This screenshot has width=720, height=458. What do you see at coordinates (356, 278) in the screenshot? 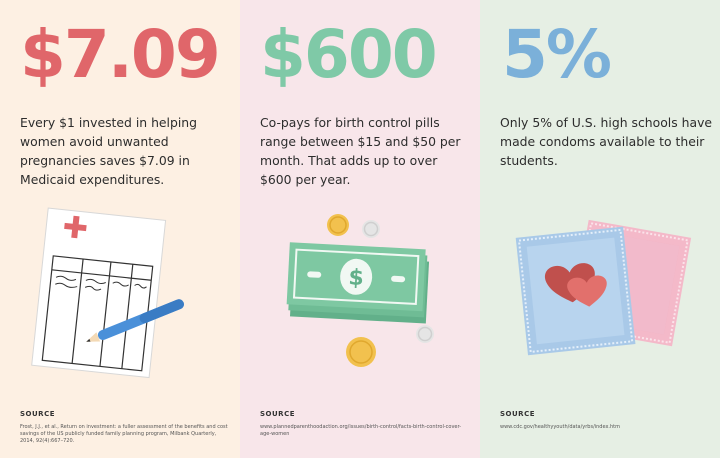
I see `bill-dollar-sign: $` at bounding box center [356, 278].